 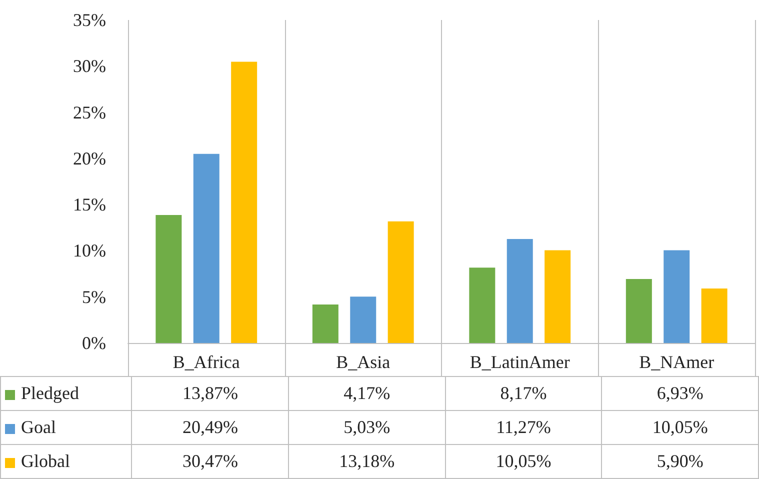 What do you see at coordinates (89, 20) in the screenshot?
I see `y-tick-label: 35%` at bounding box center [89, 20].